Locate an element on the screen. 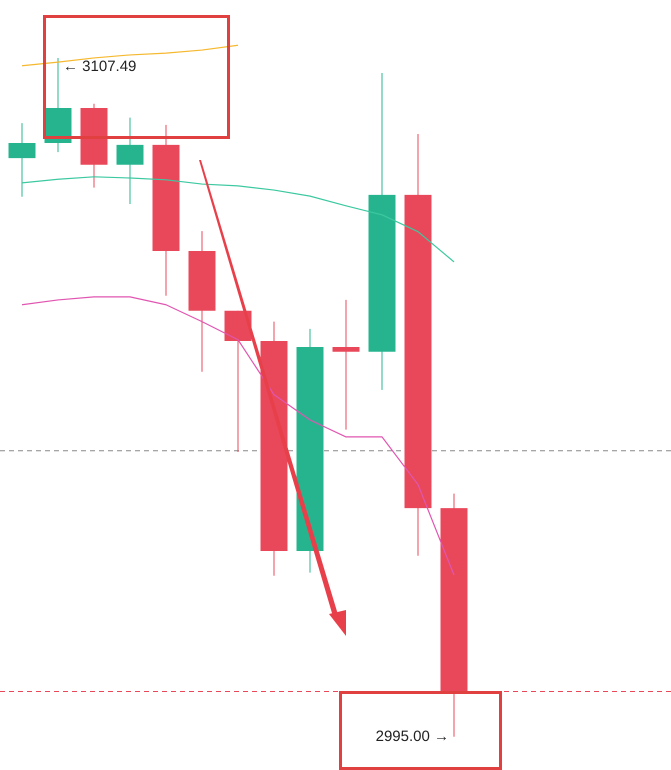 Image resolution: width=671 pixels, height=770 pixels. candlestick is located at coordinates (346, 364).